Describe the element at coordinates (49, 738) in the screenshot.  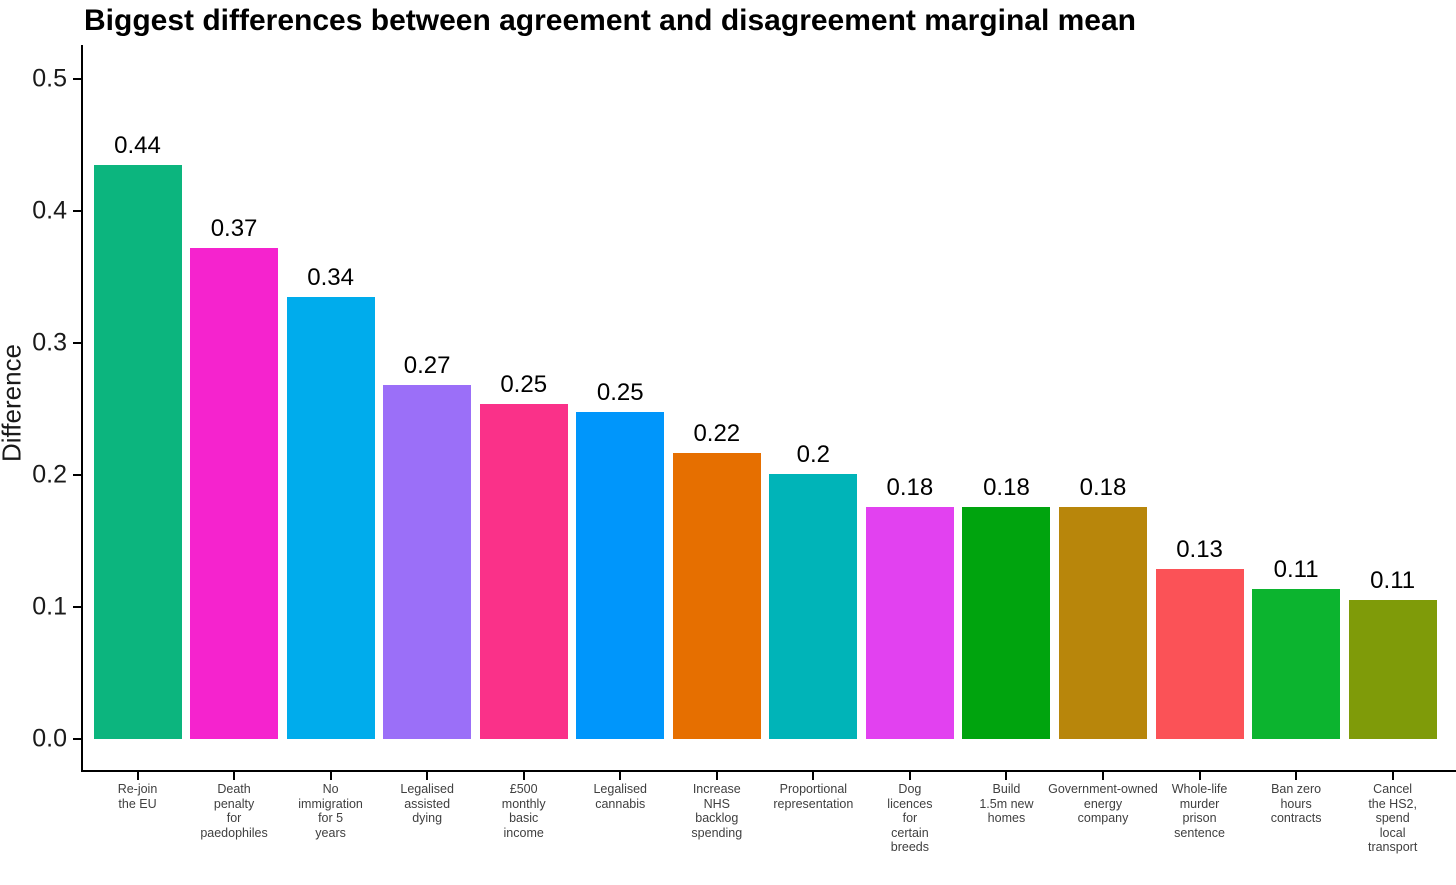
I see `y-tick-label: 0.0` at that location.